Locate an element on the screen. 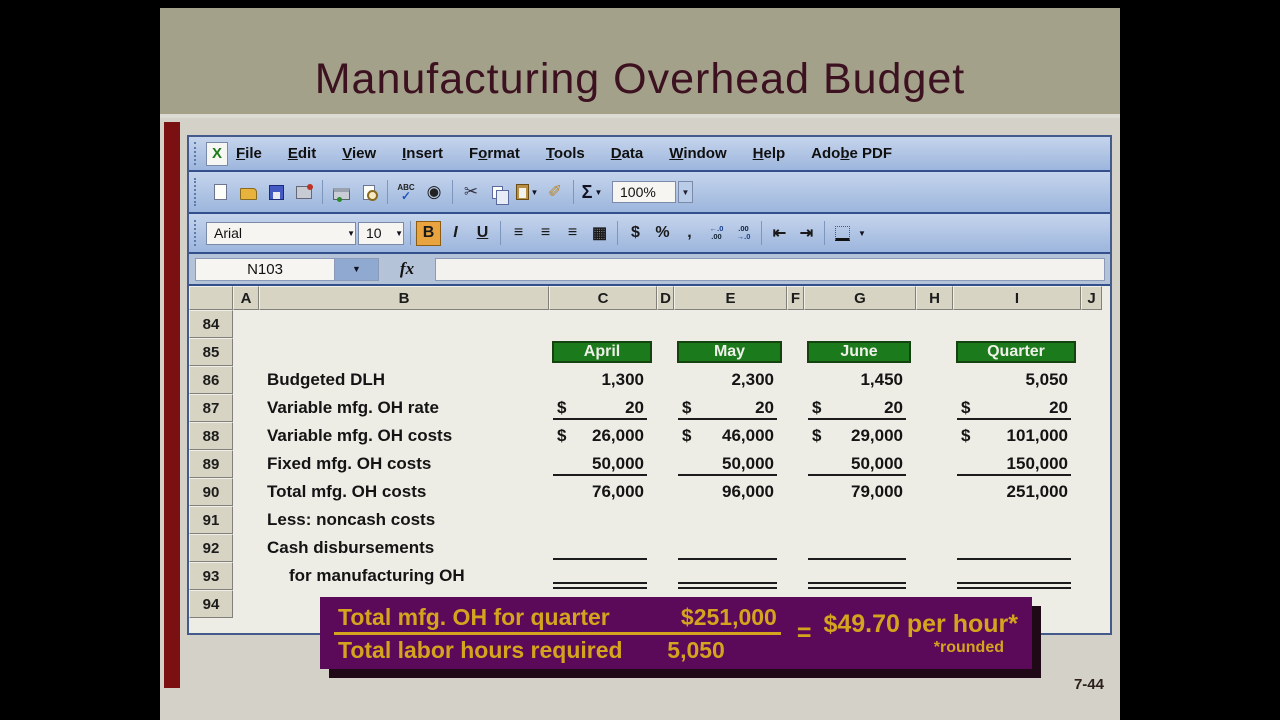 This screenshot has width=1280, height=720. row-header-88: 88 is located at coordinates (211, 436).